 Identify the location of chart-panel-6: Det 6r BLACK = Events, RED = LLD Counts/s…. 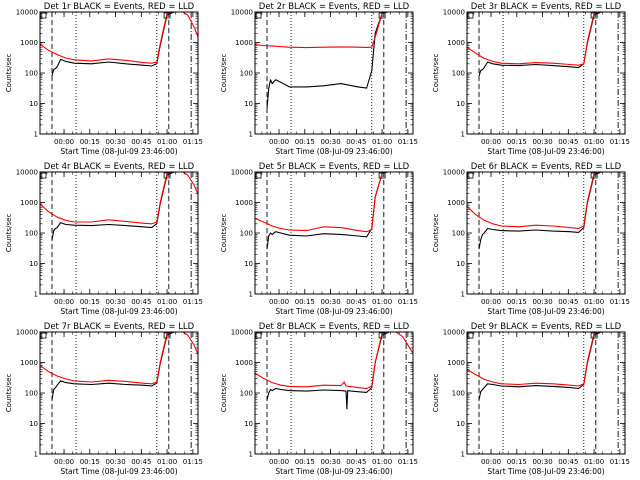
(531, 239).